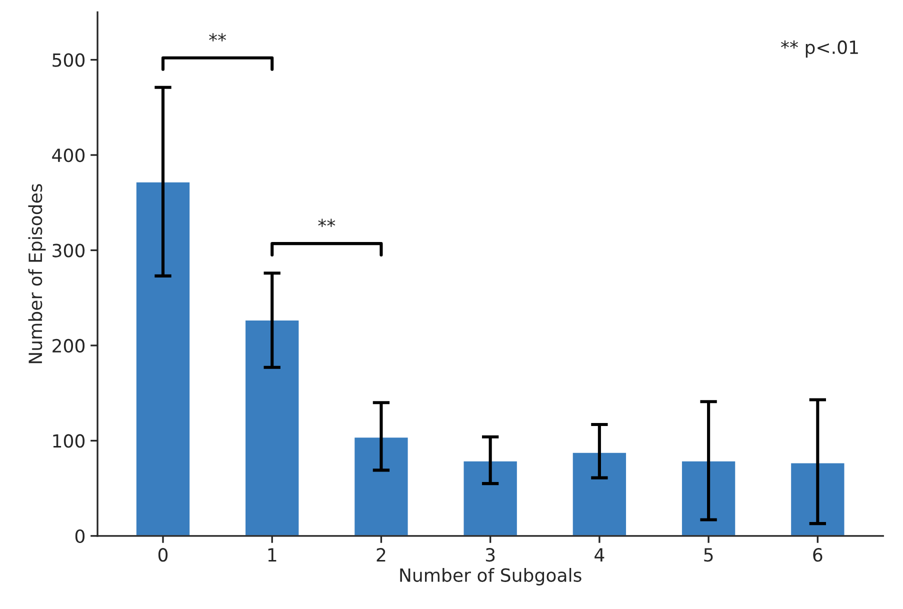 This screenshot has height=609, width=903. I want to click on x-tick-label: 6, so click(817, 555).